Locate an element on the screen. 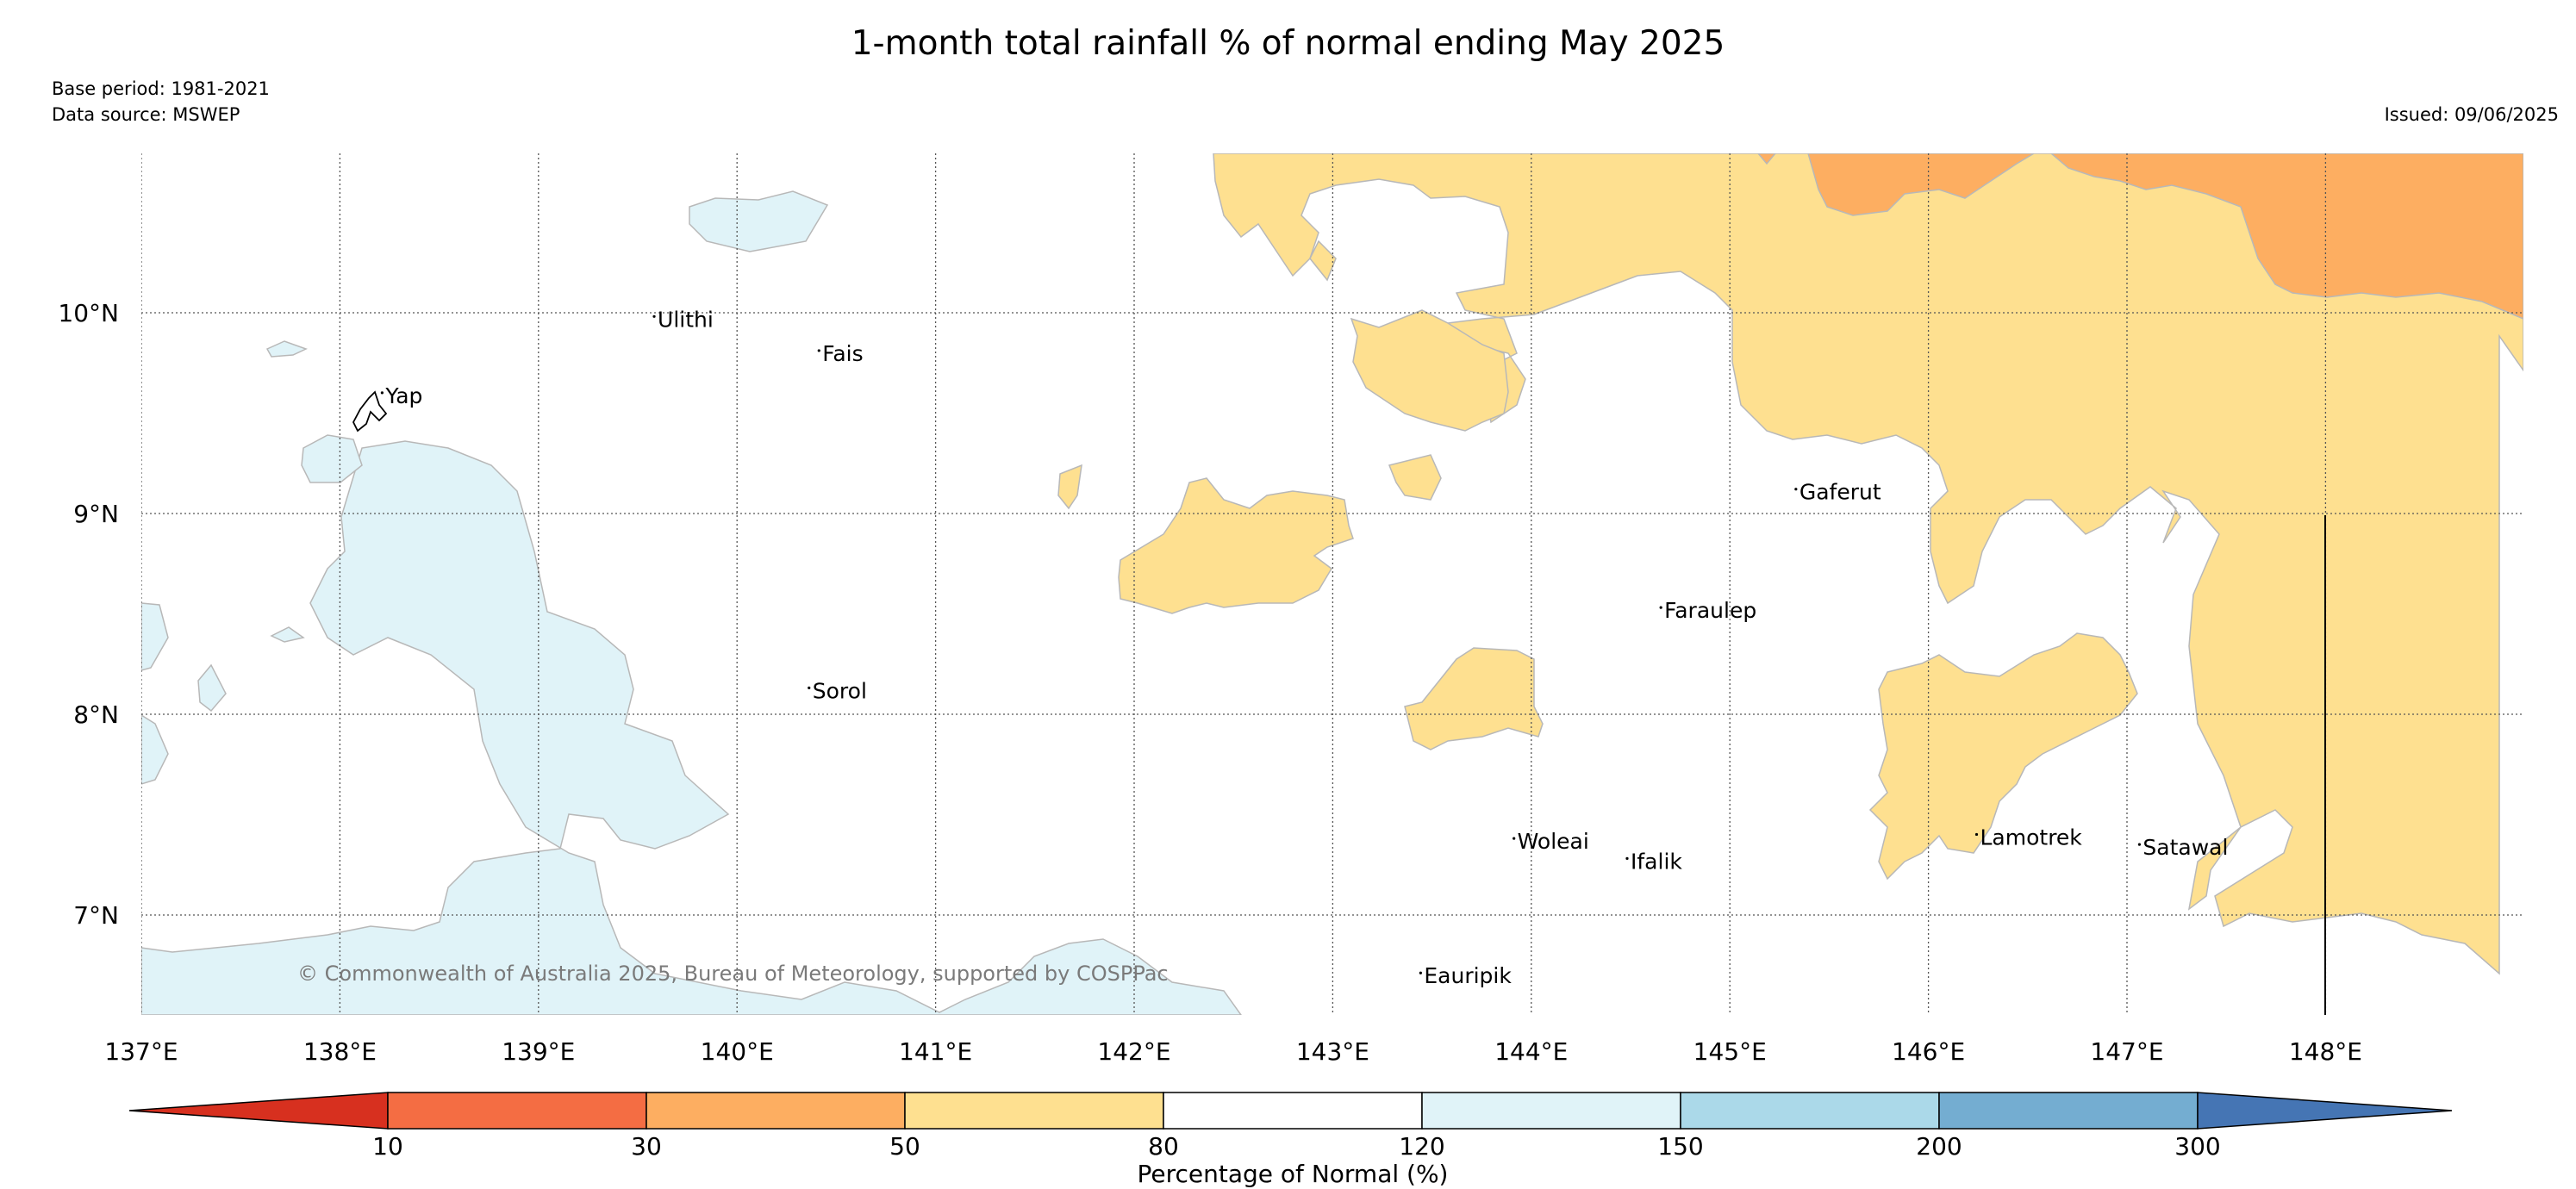 Image resolution: width=2576 pixels, height=1189 pixels. lon-tick-label: 147°E is located at coordinates (2126, 1051).